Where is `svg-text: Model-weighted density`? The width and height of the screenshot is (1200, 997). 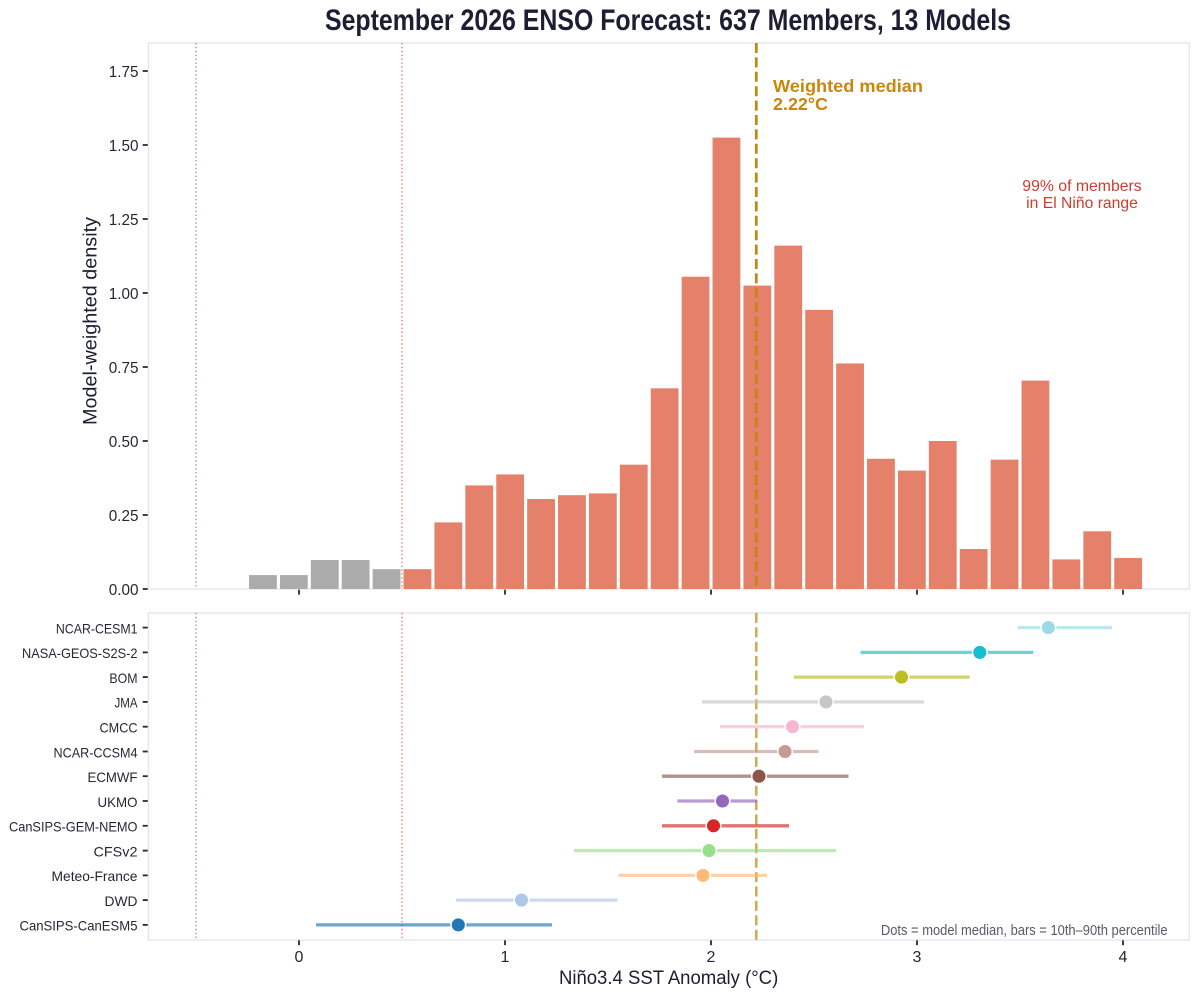
svg-text: Model-weighted density is located at coordinates (91, 320).